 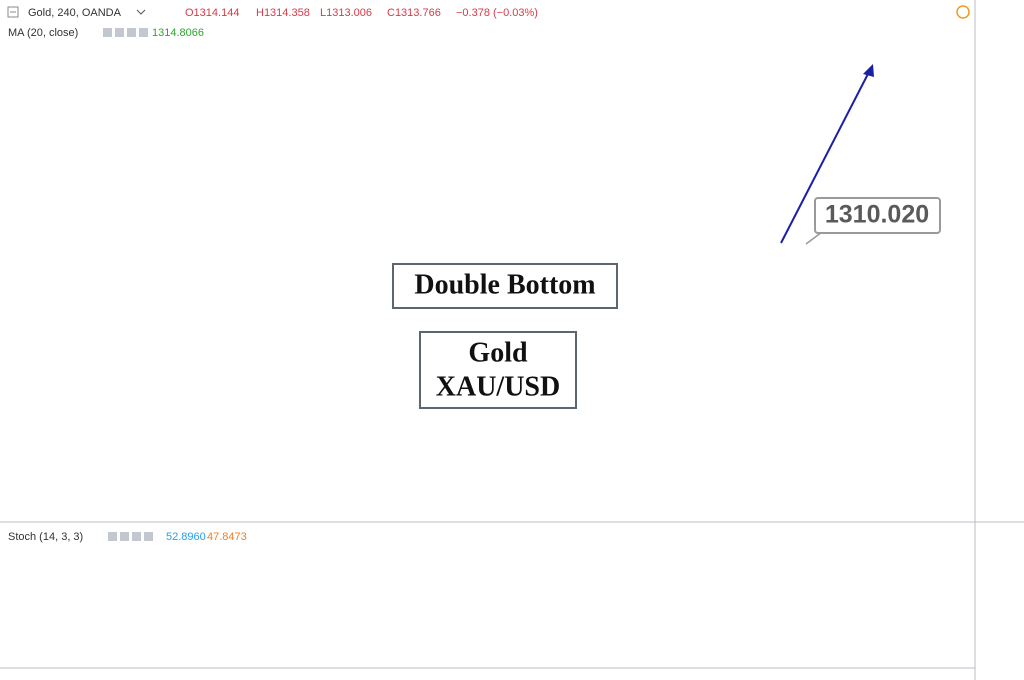 What do you see at coordinates (497, 13) in the screenshot?
I see `change-label: −0.378 (−0.03%)` at bounding box center [497, 13].